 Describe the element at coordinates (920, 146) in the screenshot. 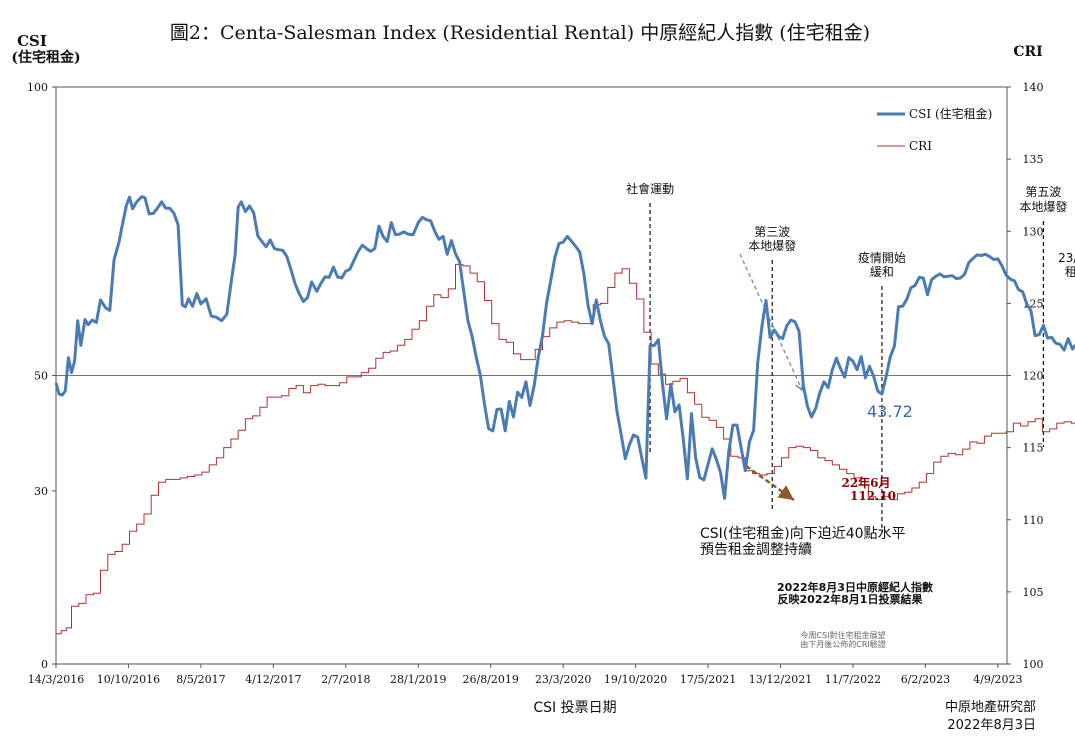

I see `legend-label-cri: CRI` at that location.